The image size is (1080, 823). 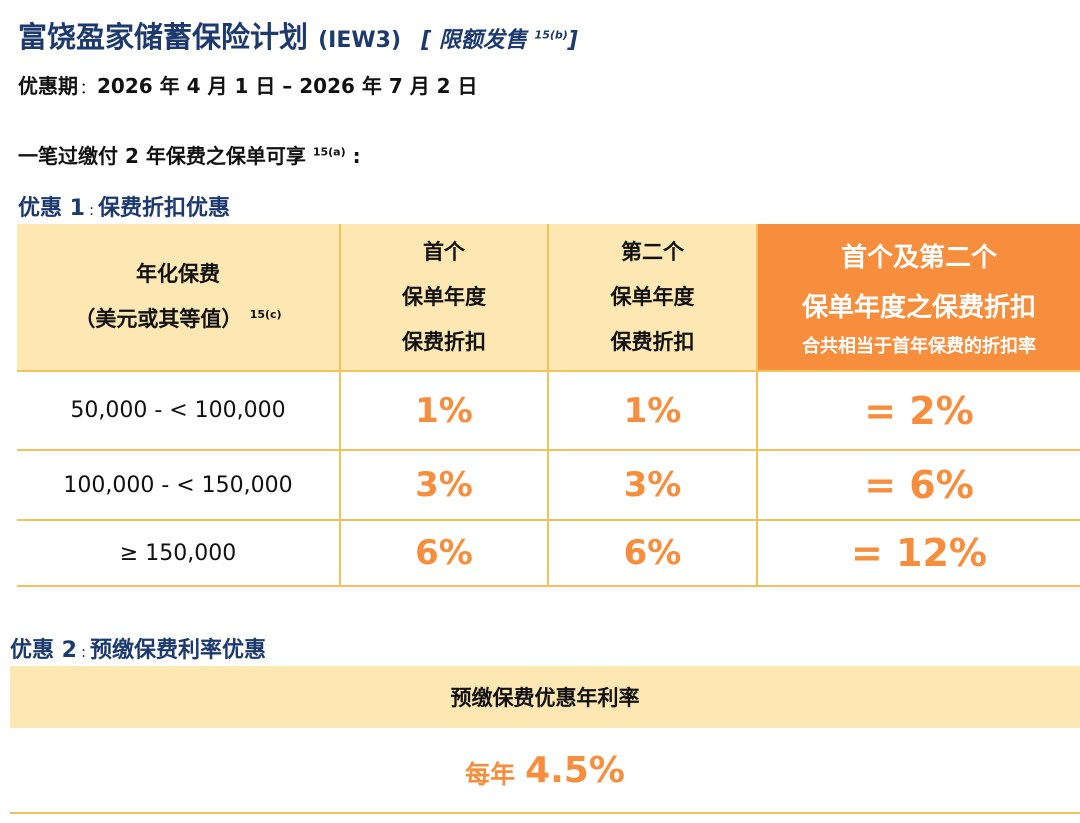 What do you see at coordinates (918, 484) in the screenshot?
I see `total-discount: = 6%` at bounding box center [918, 484].